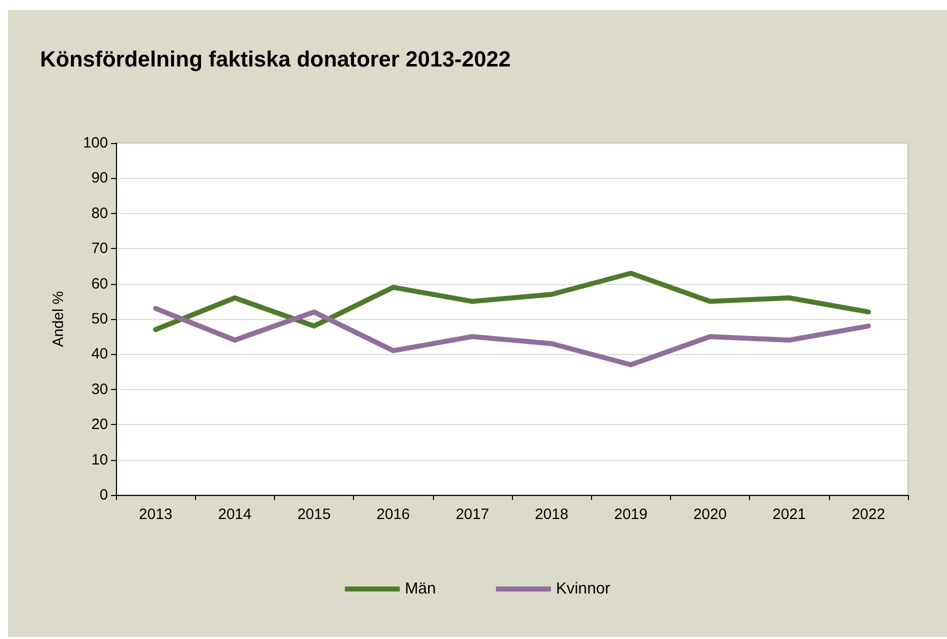 This screenshot has width=947, height=639. Describe the element at coordinates (314, 514) in the screenshot. I see `x-tick-label: 2015` at that location.